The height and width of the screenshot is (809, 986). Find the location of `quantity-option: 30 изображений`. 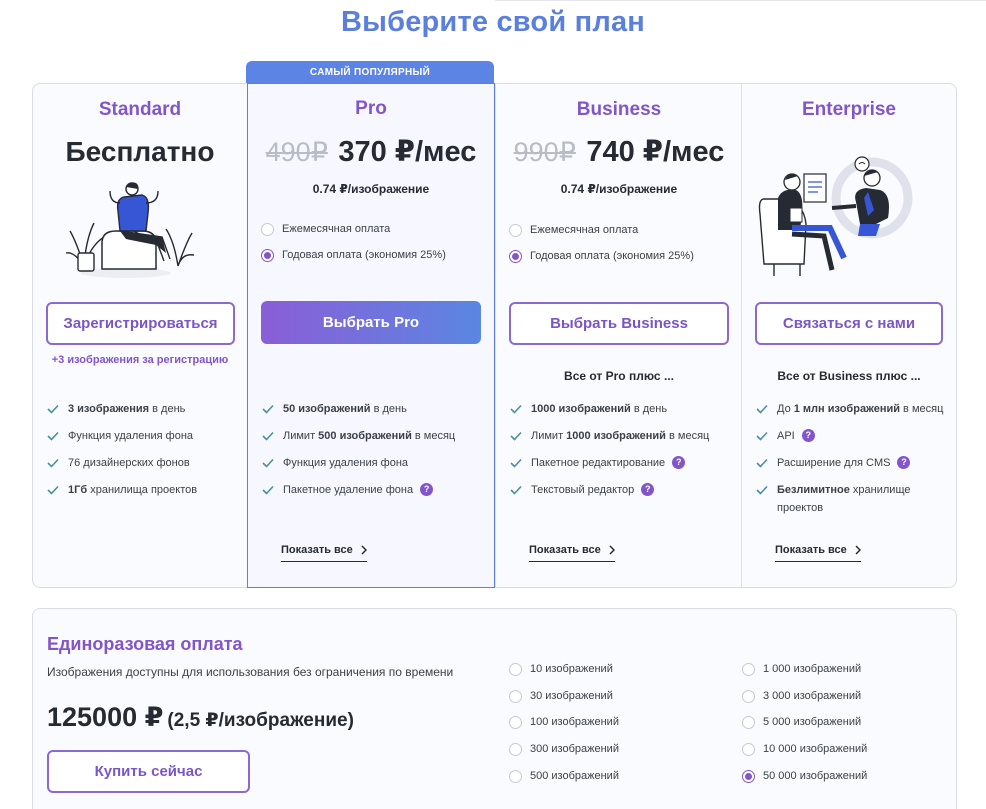

quantity-option: 30 изображений is located at coordinates (561, 696).